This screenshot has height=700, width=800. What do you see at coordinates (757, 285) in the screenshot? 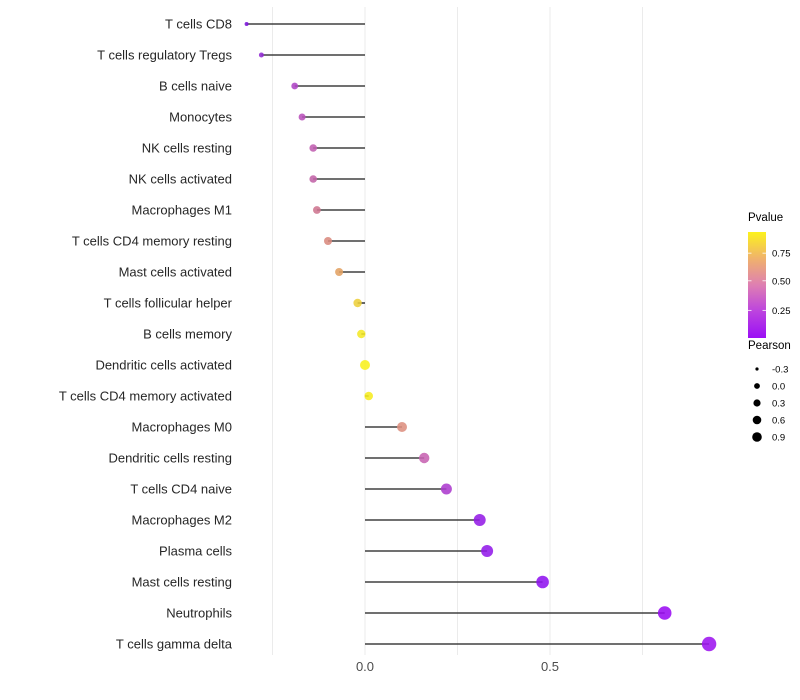
I see `pvalue-colorbar` at bounding box center [757, 285].